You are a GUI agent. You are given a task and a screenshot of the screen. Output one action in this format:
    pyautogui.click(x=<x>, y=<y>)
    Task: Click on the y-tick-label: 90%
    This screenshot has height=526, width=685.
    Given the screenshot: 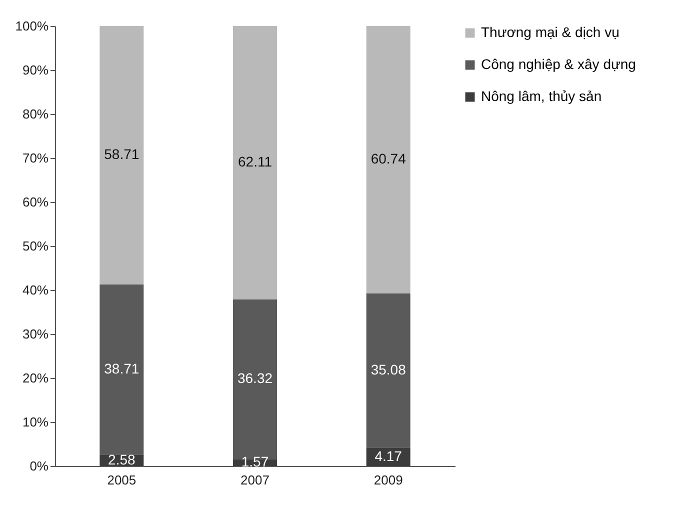 What is the action you would take?
    pyautogui.click(x=35, y=70)
    